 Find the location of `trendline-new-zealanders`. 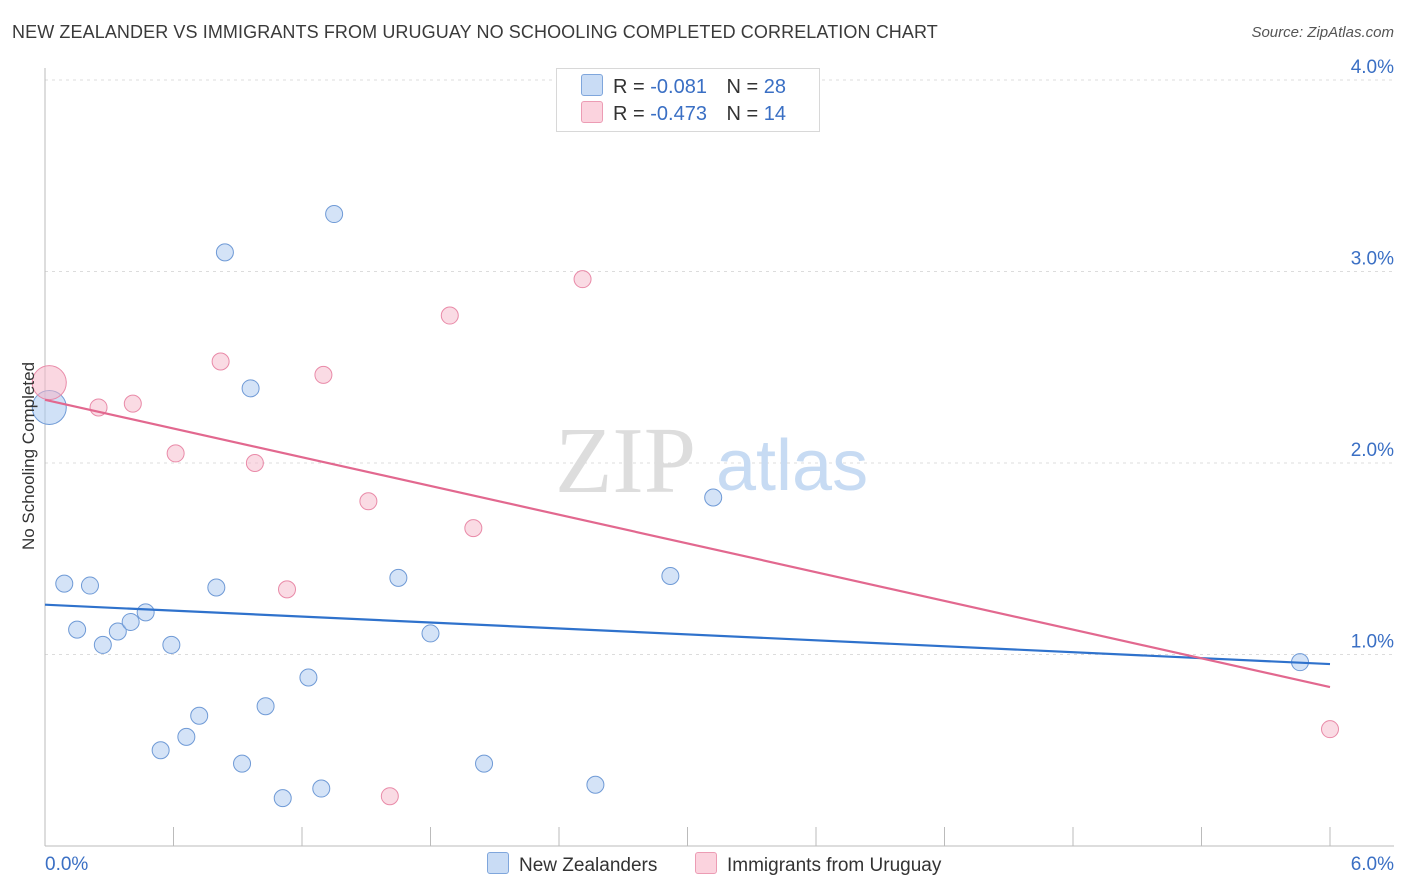

trendline-new-zealanders is located at coordinates (687, 634).